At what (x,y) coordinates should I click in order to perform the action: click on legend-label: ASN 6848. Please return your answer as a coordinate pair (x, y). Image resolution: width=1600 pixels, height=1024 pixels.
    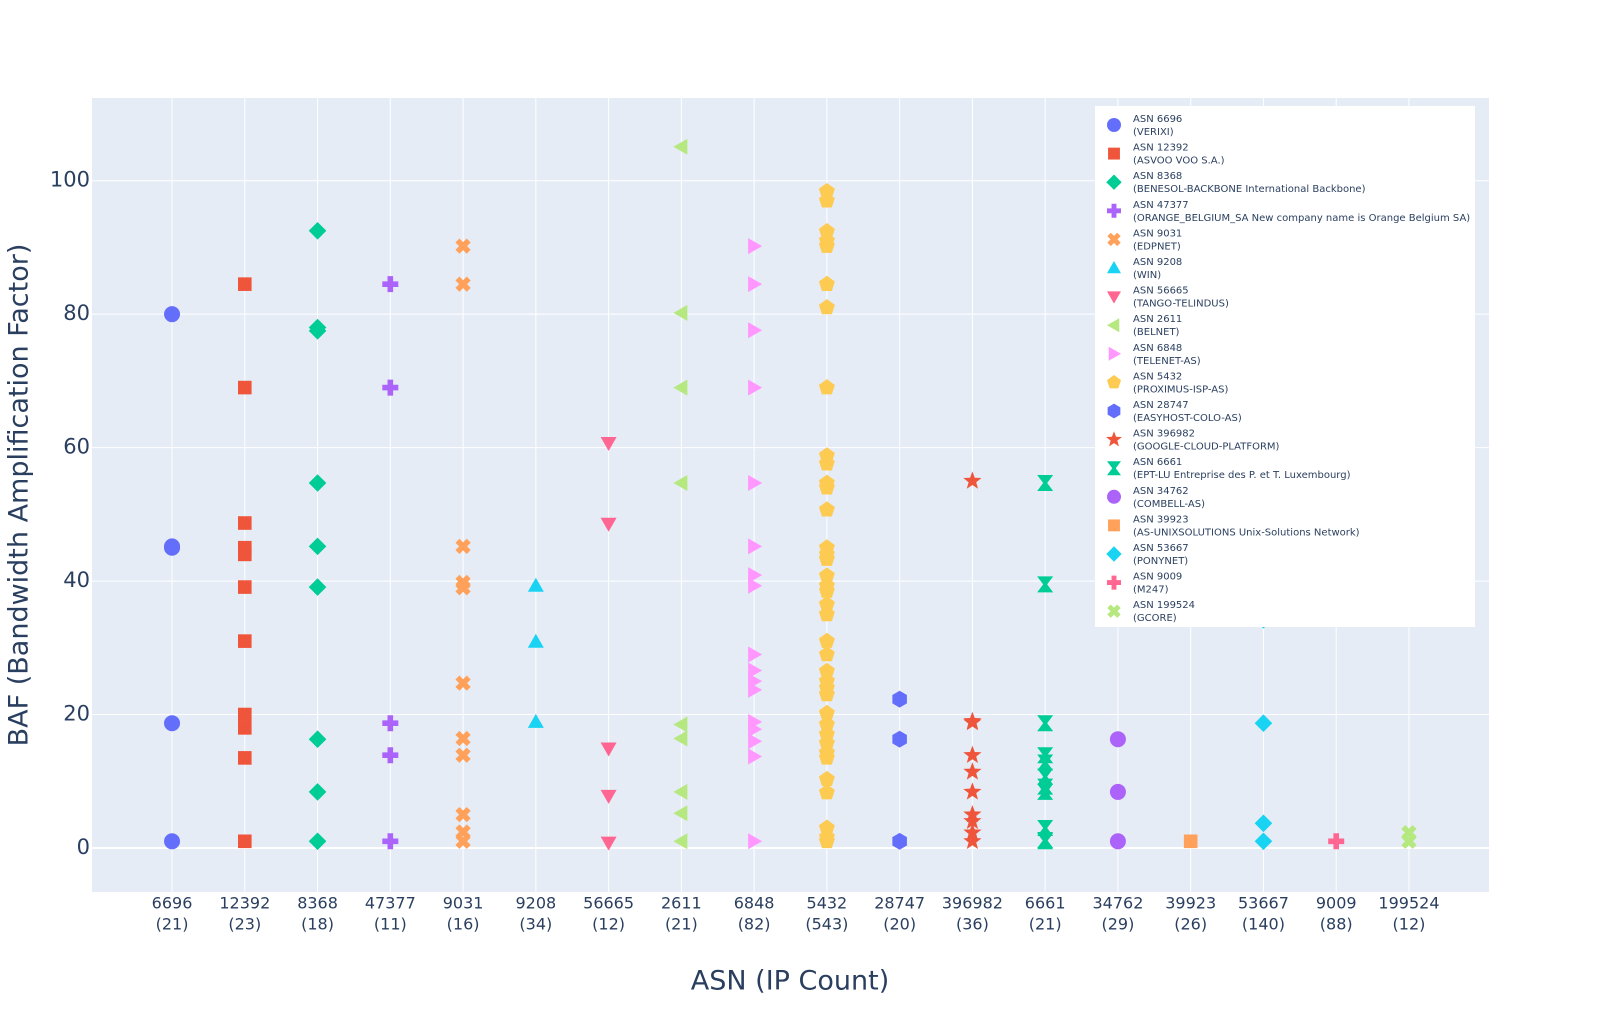
    Looking at the image, I should click on (1157, 348).